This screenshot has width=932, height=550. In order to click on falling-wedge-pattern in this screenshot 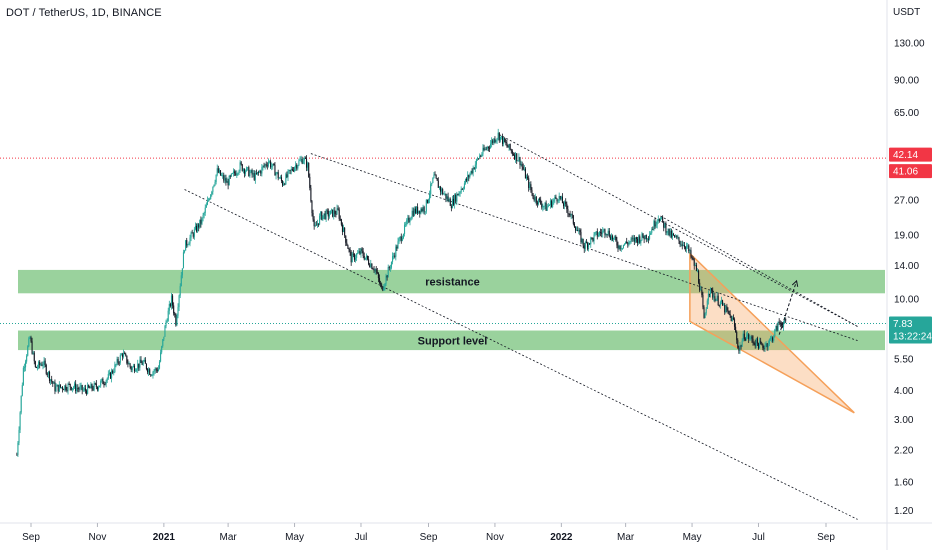, I will do `click(772, 332)`.